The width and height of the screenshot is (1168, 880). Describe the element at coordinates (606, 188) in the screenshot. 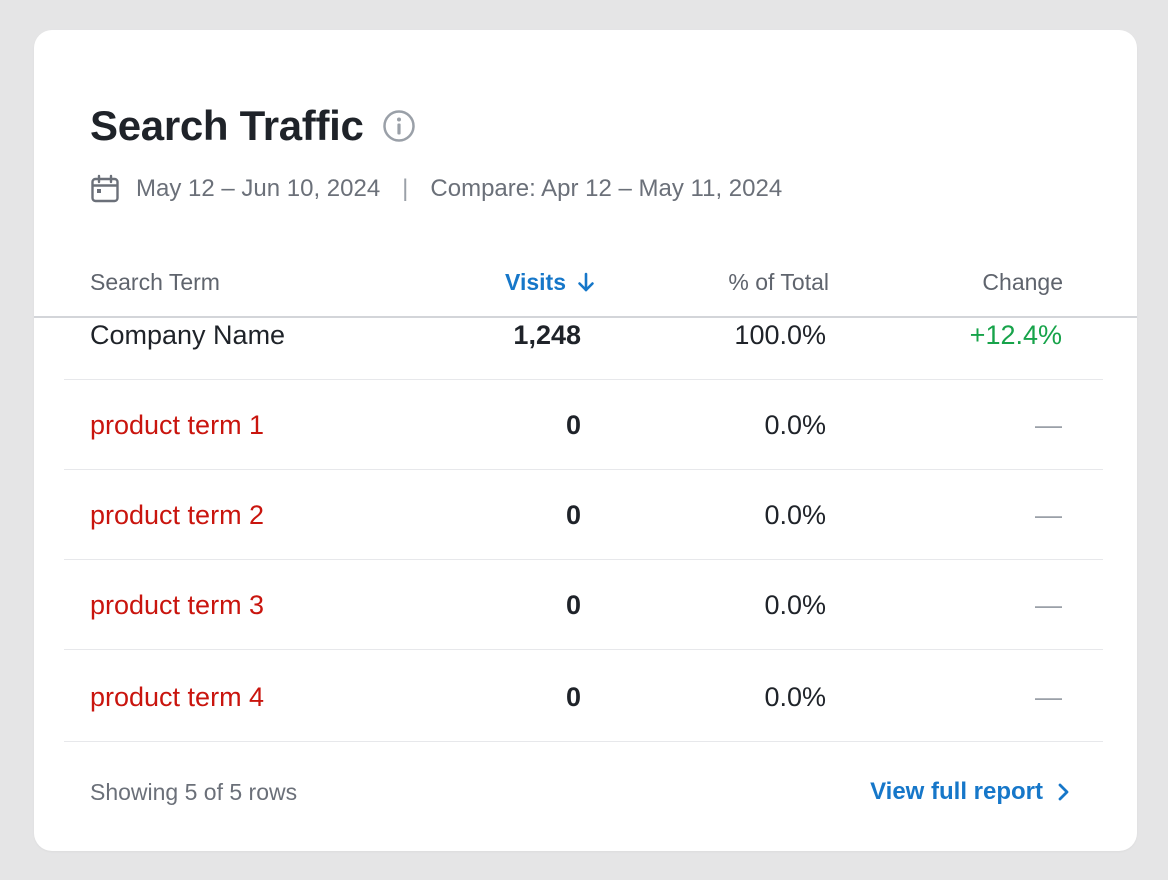

I see `compare-range-text: Compare: Apr 12 – May 11, 2024` at that location.